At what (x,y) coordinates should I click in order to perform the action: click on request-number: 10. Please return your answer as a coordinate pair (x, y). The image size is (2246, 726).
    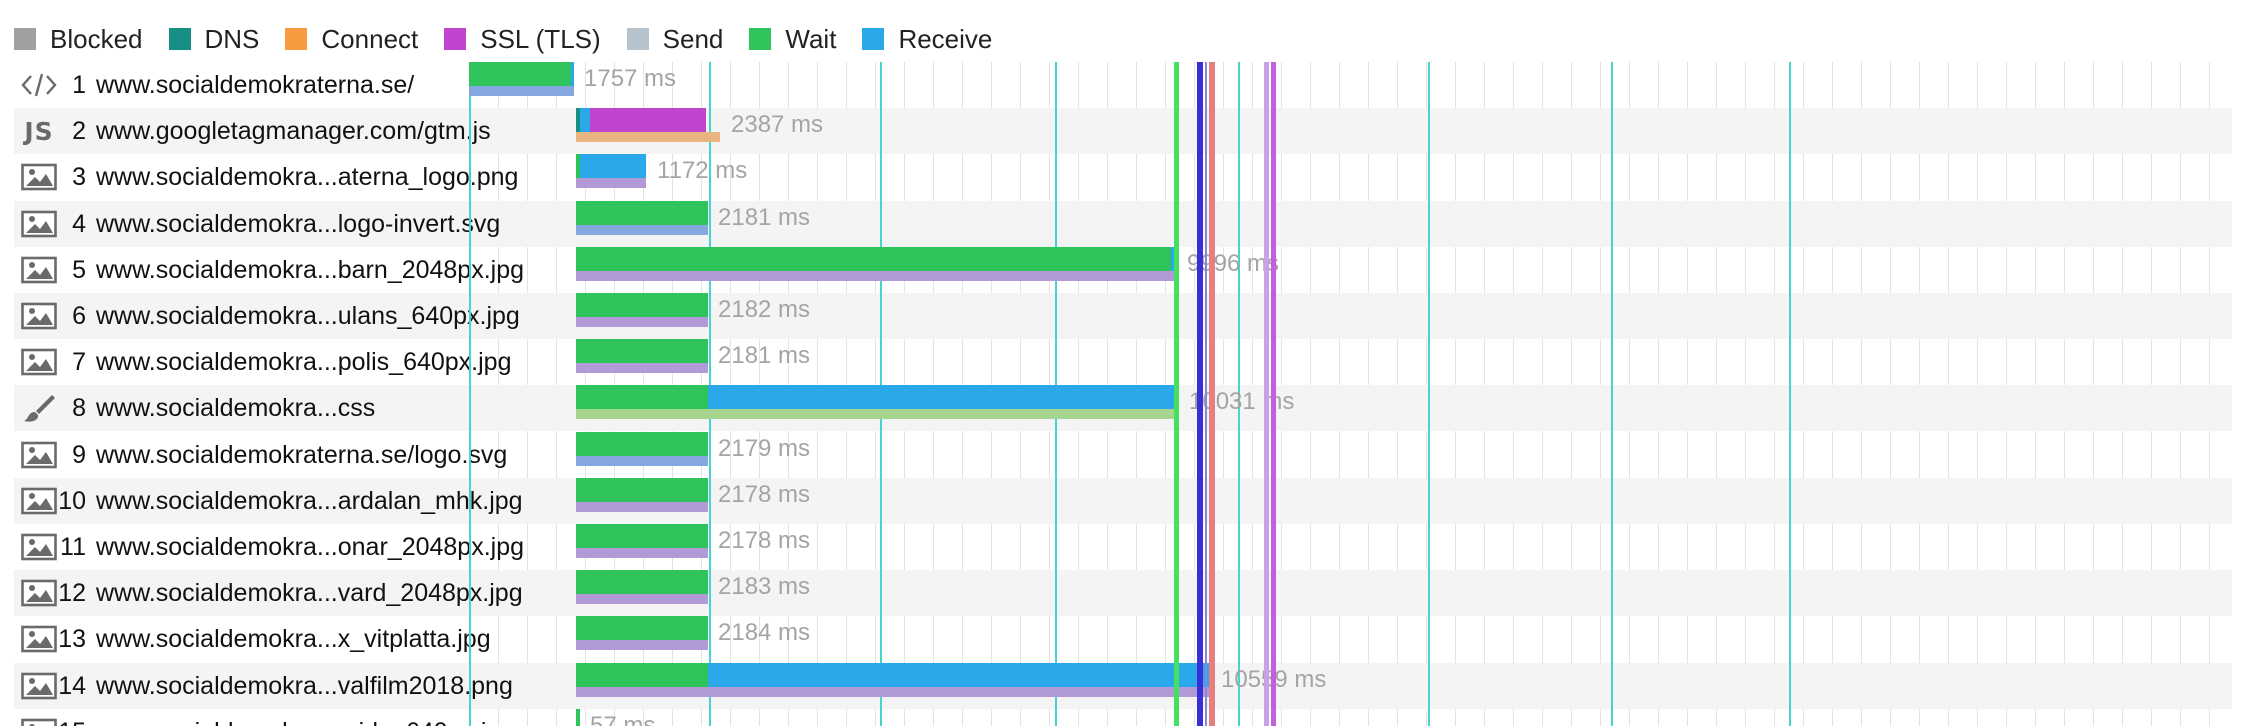
    Looking at the image, I should click on (72, 500).